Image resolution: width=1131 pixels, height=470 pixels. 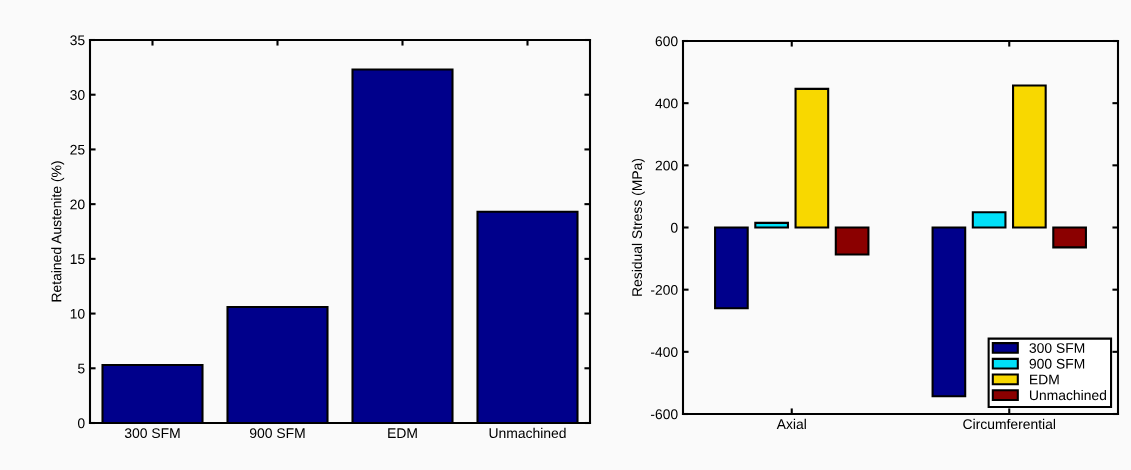 What do you see at coordinates (81, 368) in the screenshot?
I see `y-tick-label: 5` at bounding box center [81, 368].